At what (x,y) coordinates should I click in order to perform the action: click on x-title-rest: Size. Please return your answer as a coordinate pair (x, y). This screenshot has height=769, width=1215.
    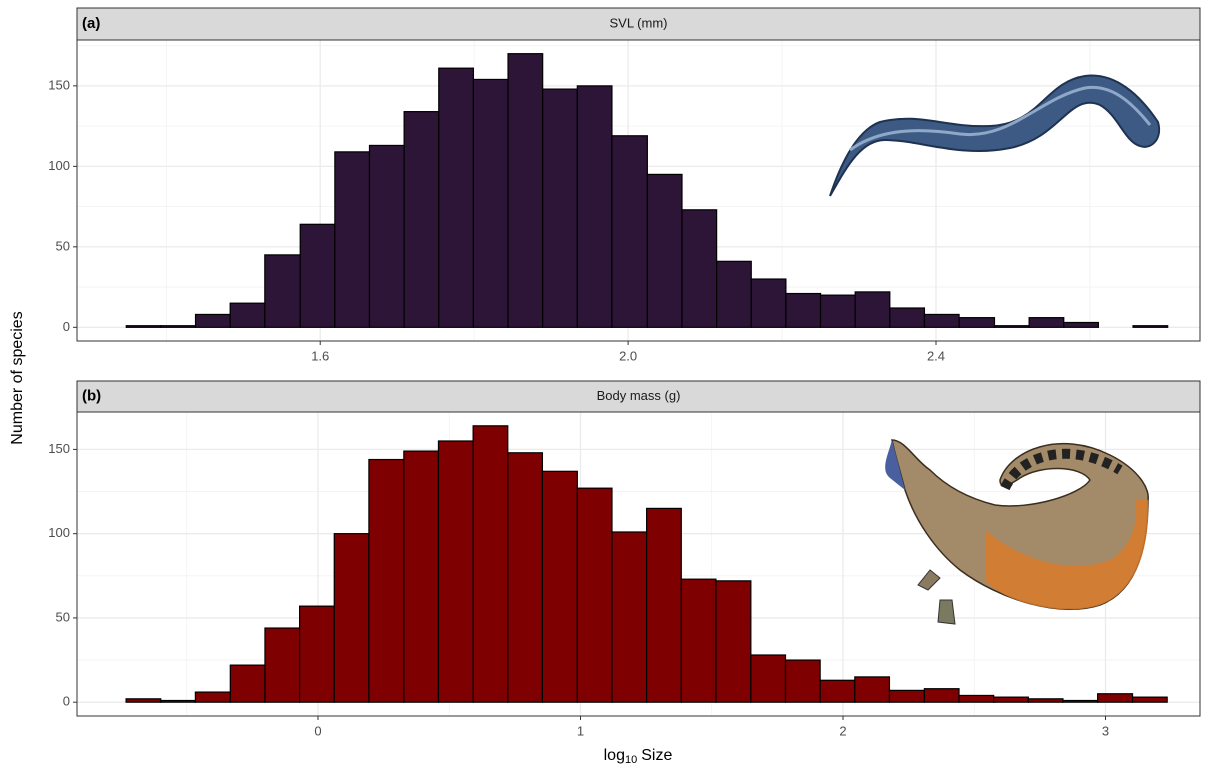
    Looking at the image, I should click on (656, 755).